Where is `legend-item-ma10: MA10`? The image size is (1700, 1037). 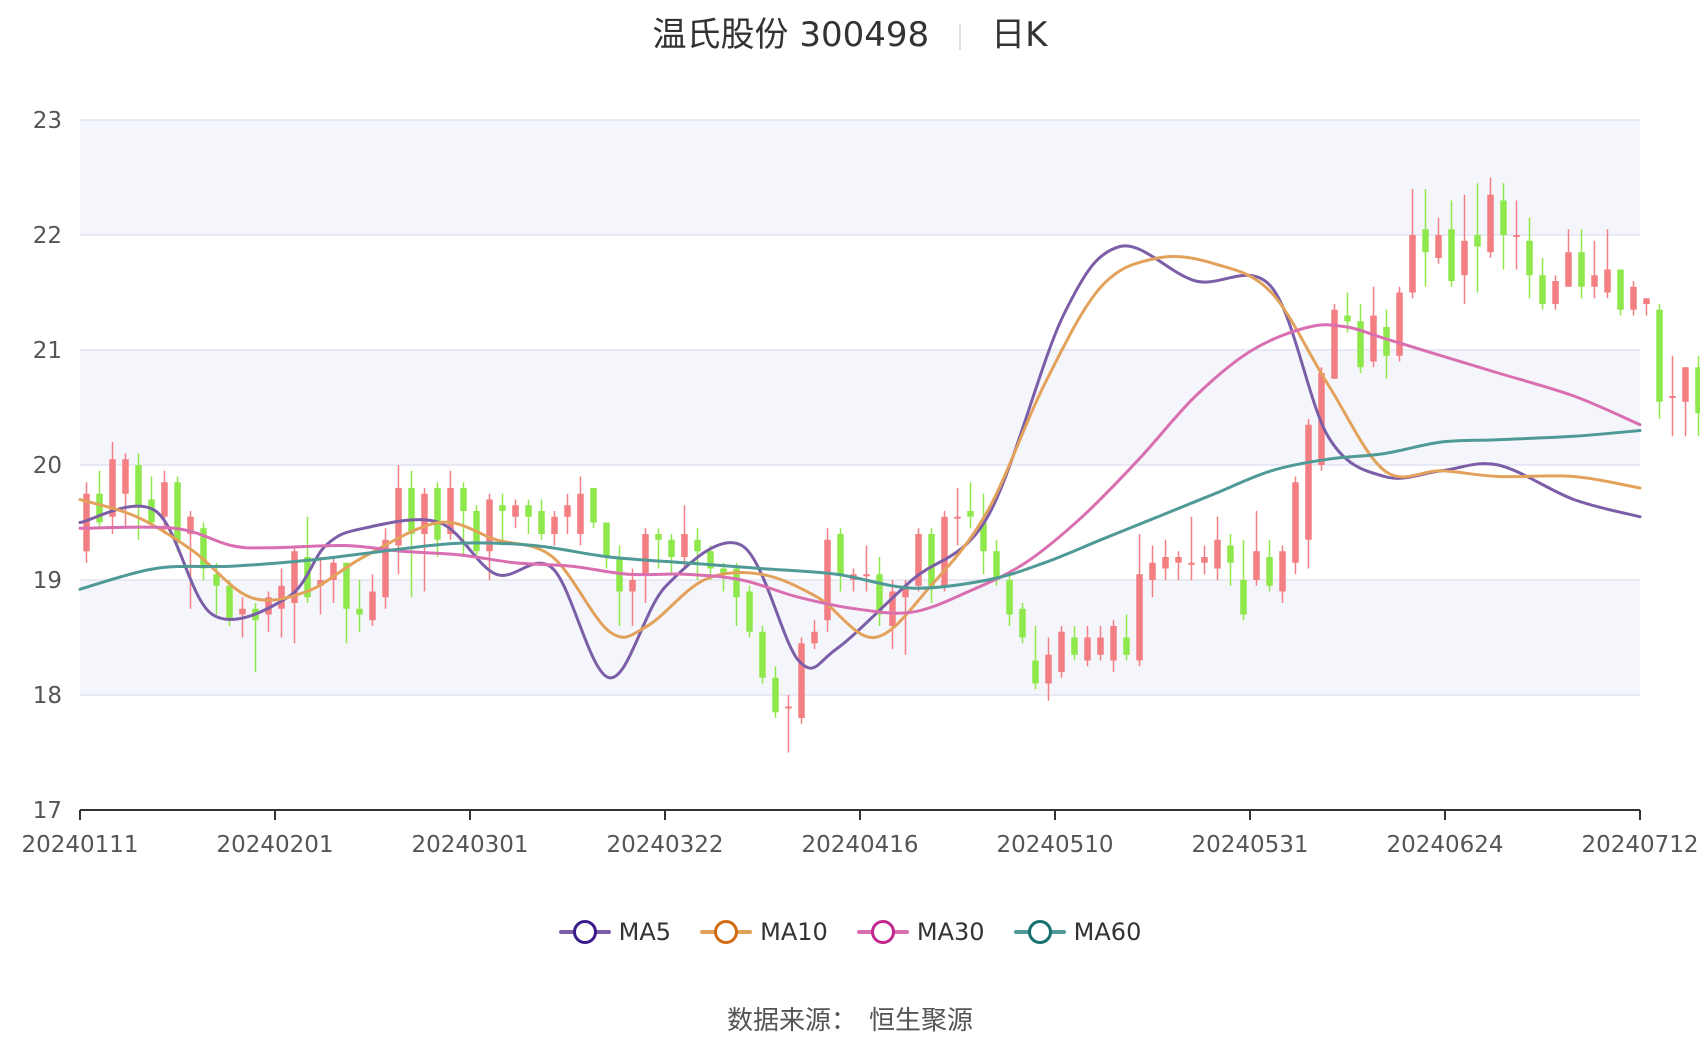
legend-item-ma10: MA10 is located at coordinates (764, 932).